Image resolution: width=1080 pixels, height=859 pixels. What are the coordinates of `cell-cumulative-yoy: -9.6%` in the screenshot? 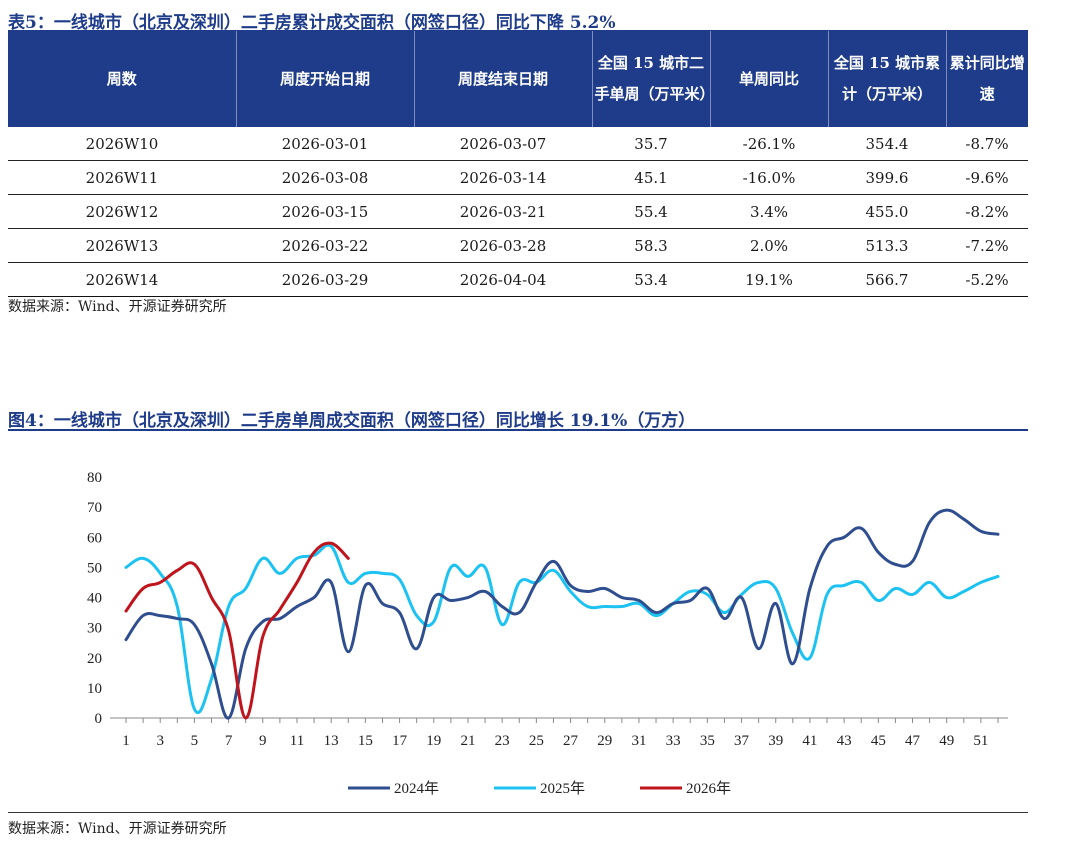 It's located at (987, 177).